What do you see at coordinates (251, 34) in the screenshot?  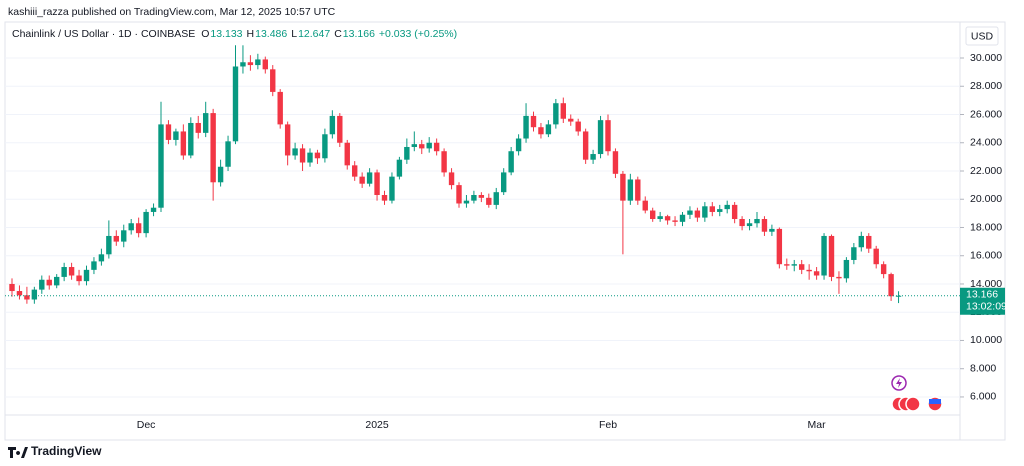 I see `ohlc-key: H` at bounding box center [251, 34].